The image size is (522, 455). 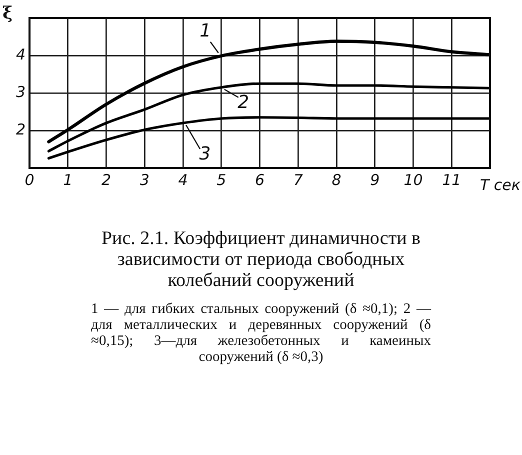 What do you see at coordinates (21, 129) in the screenshot?
I see `y-tick-label: 2` at bounding box center [21, 129].